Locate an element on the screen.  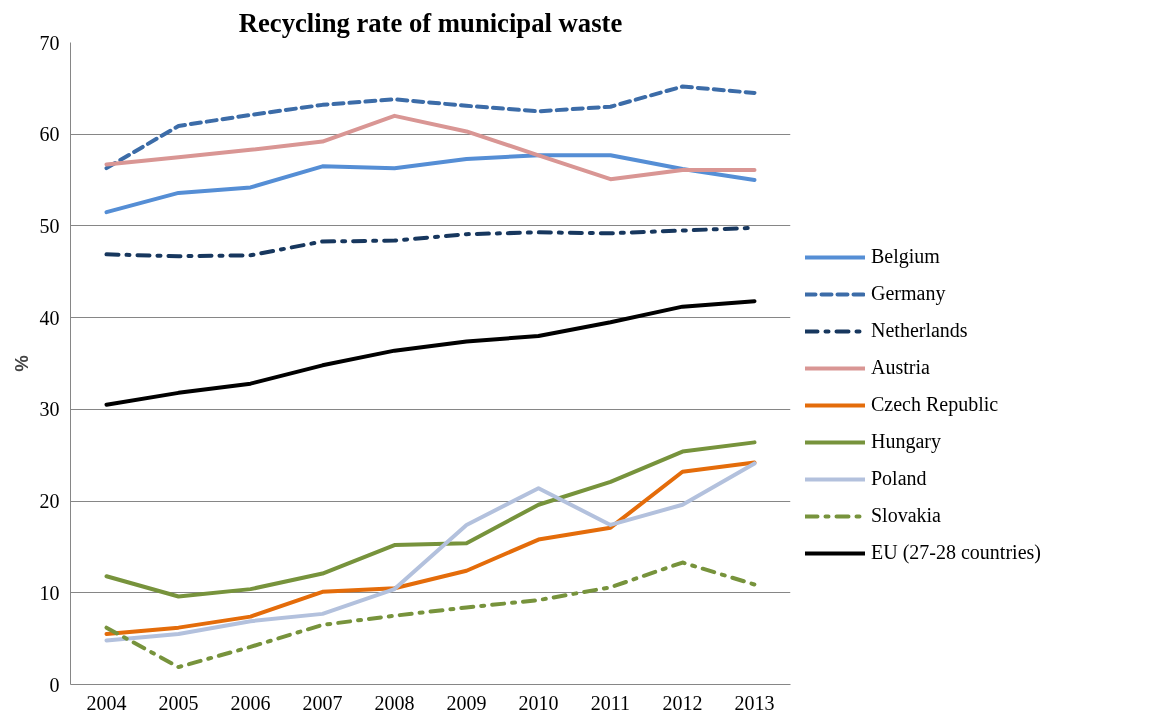
y-tick-label: 20 is located at coordinates (49, 501).